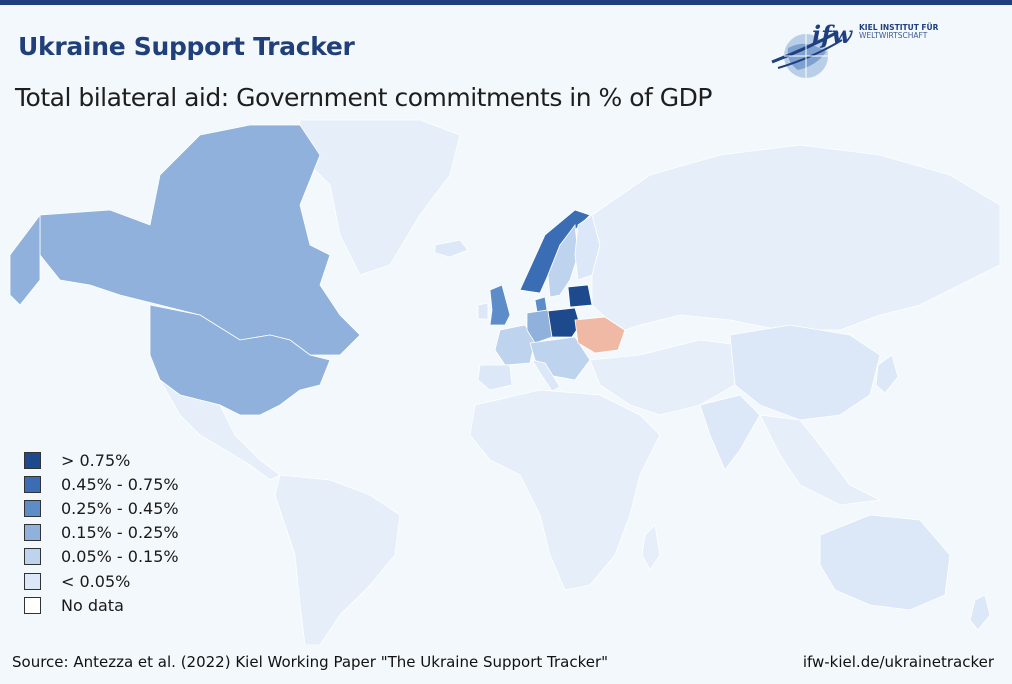 The width and height of the screenshot is (1012, 684). Describe the element at coordinates (805, 372) in the screenshot. I see `map-china` at that location.